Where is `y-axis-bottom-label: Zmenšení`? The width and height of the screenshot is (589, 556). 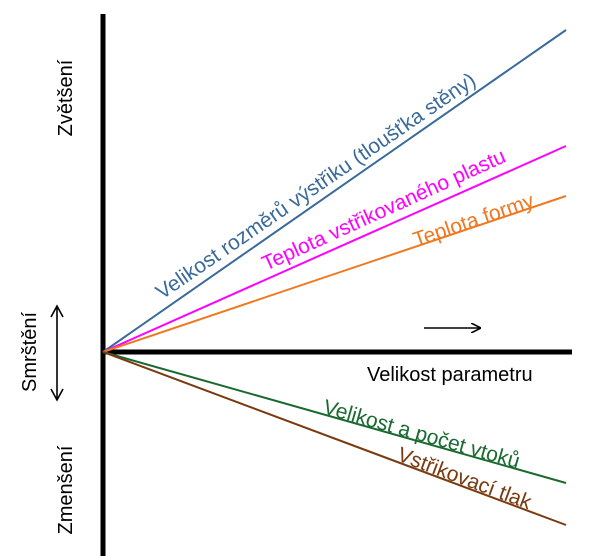
y-axis-bottom-label: Zmenšení is located at coordinates (66, 489).